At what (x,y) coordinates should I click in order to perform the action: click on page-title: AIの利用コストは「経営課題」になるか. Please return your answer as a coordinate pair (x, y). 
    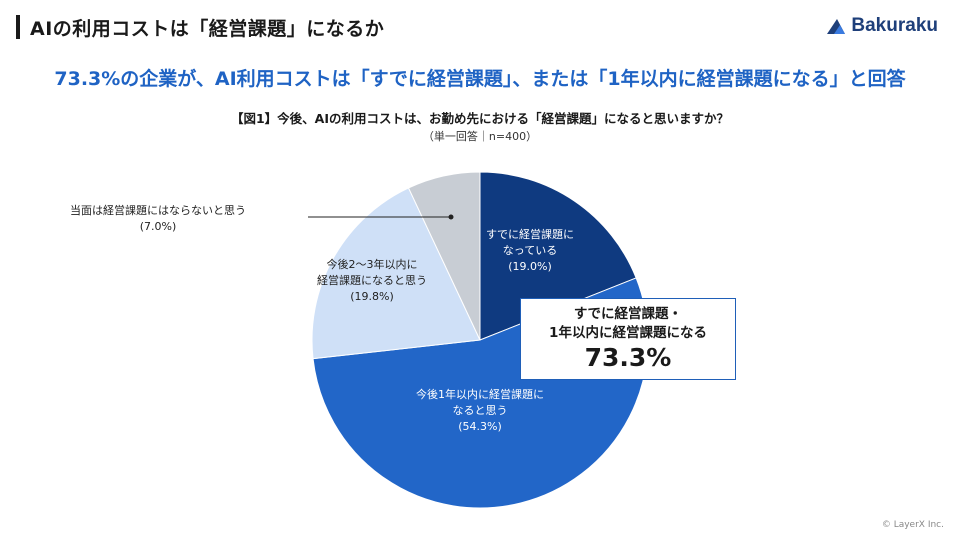
    Looking at the image, I should click on (207, 29).